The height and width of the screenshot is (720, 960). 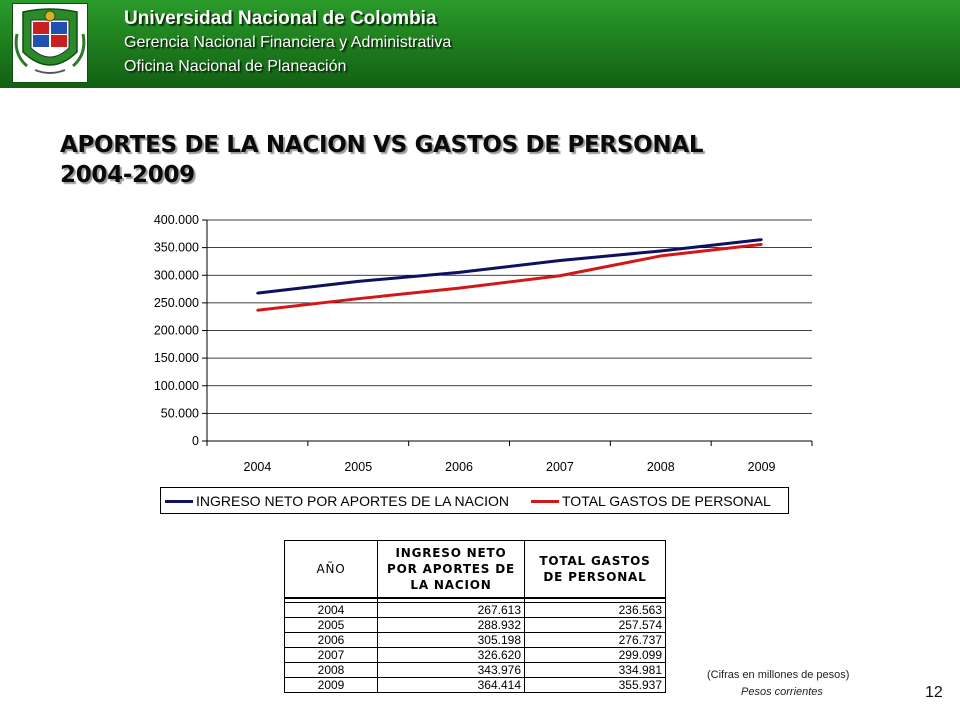 I want to click on legend-swatch-aportes, so click(x=179, y=501).